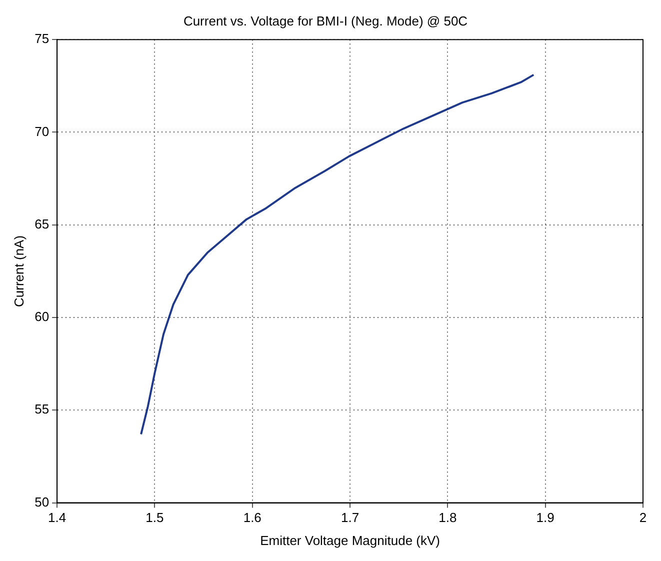  What do you see at coordinates (42, 502) in the screenshot?
I see `y-tick-label: 50` at bounding box center [42, 502].